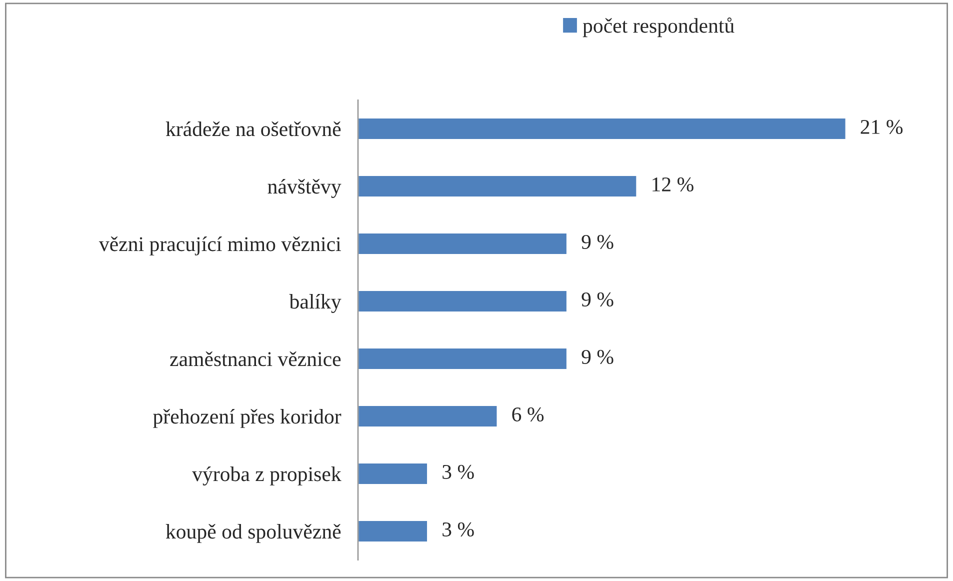 The width and height of the screenshot is (953, 581). What do you see at coordinates (881, 127) in the screenshot?
I see `data-label: 21 %` at bounding box center [881, 127].